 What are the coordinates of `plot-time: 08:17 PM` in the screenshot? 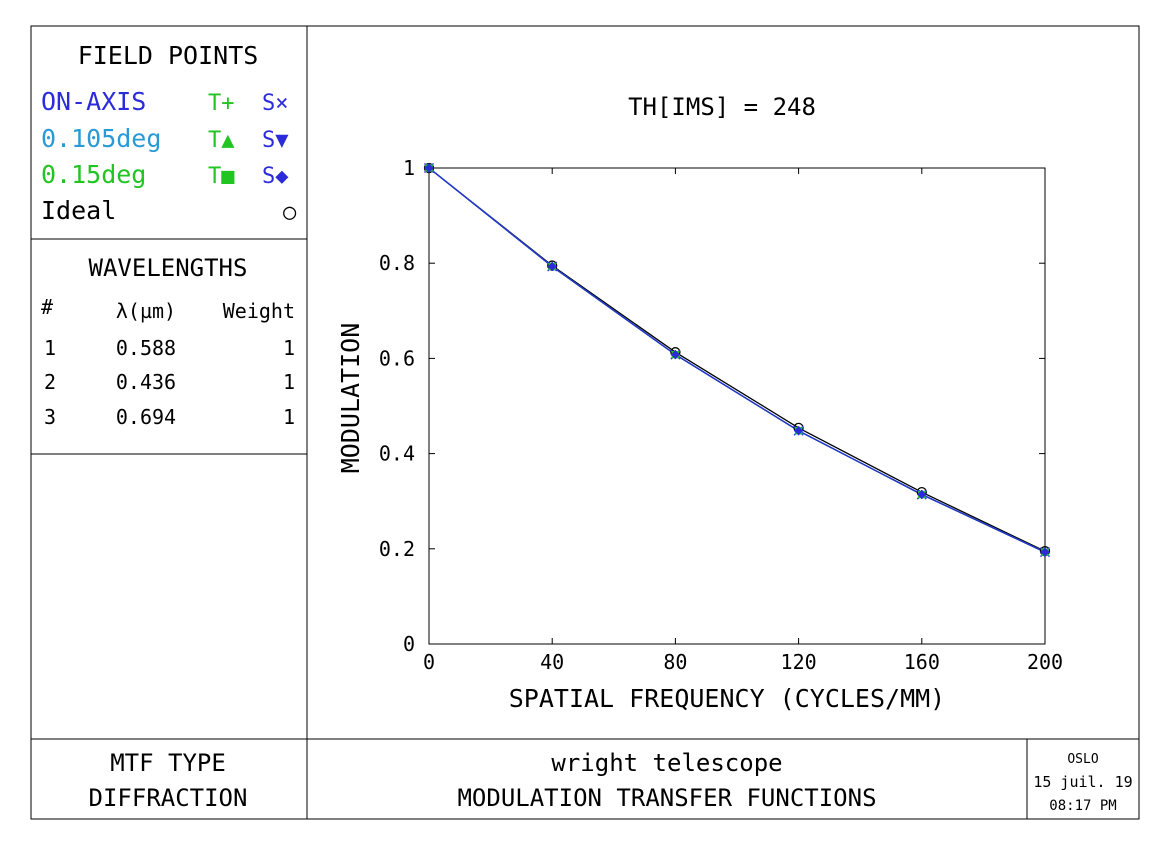 It's located at (1082, 806).